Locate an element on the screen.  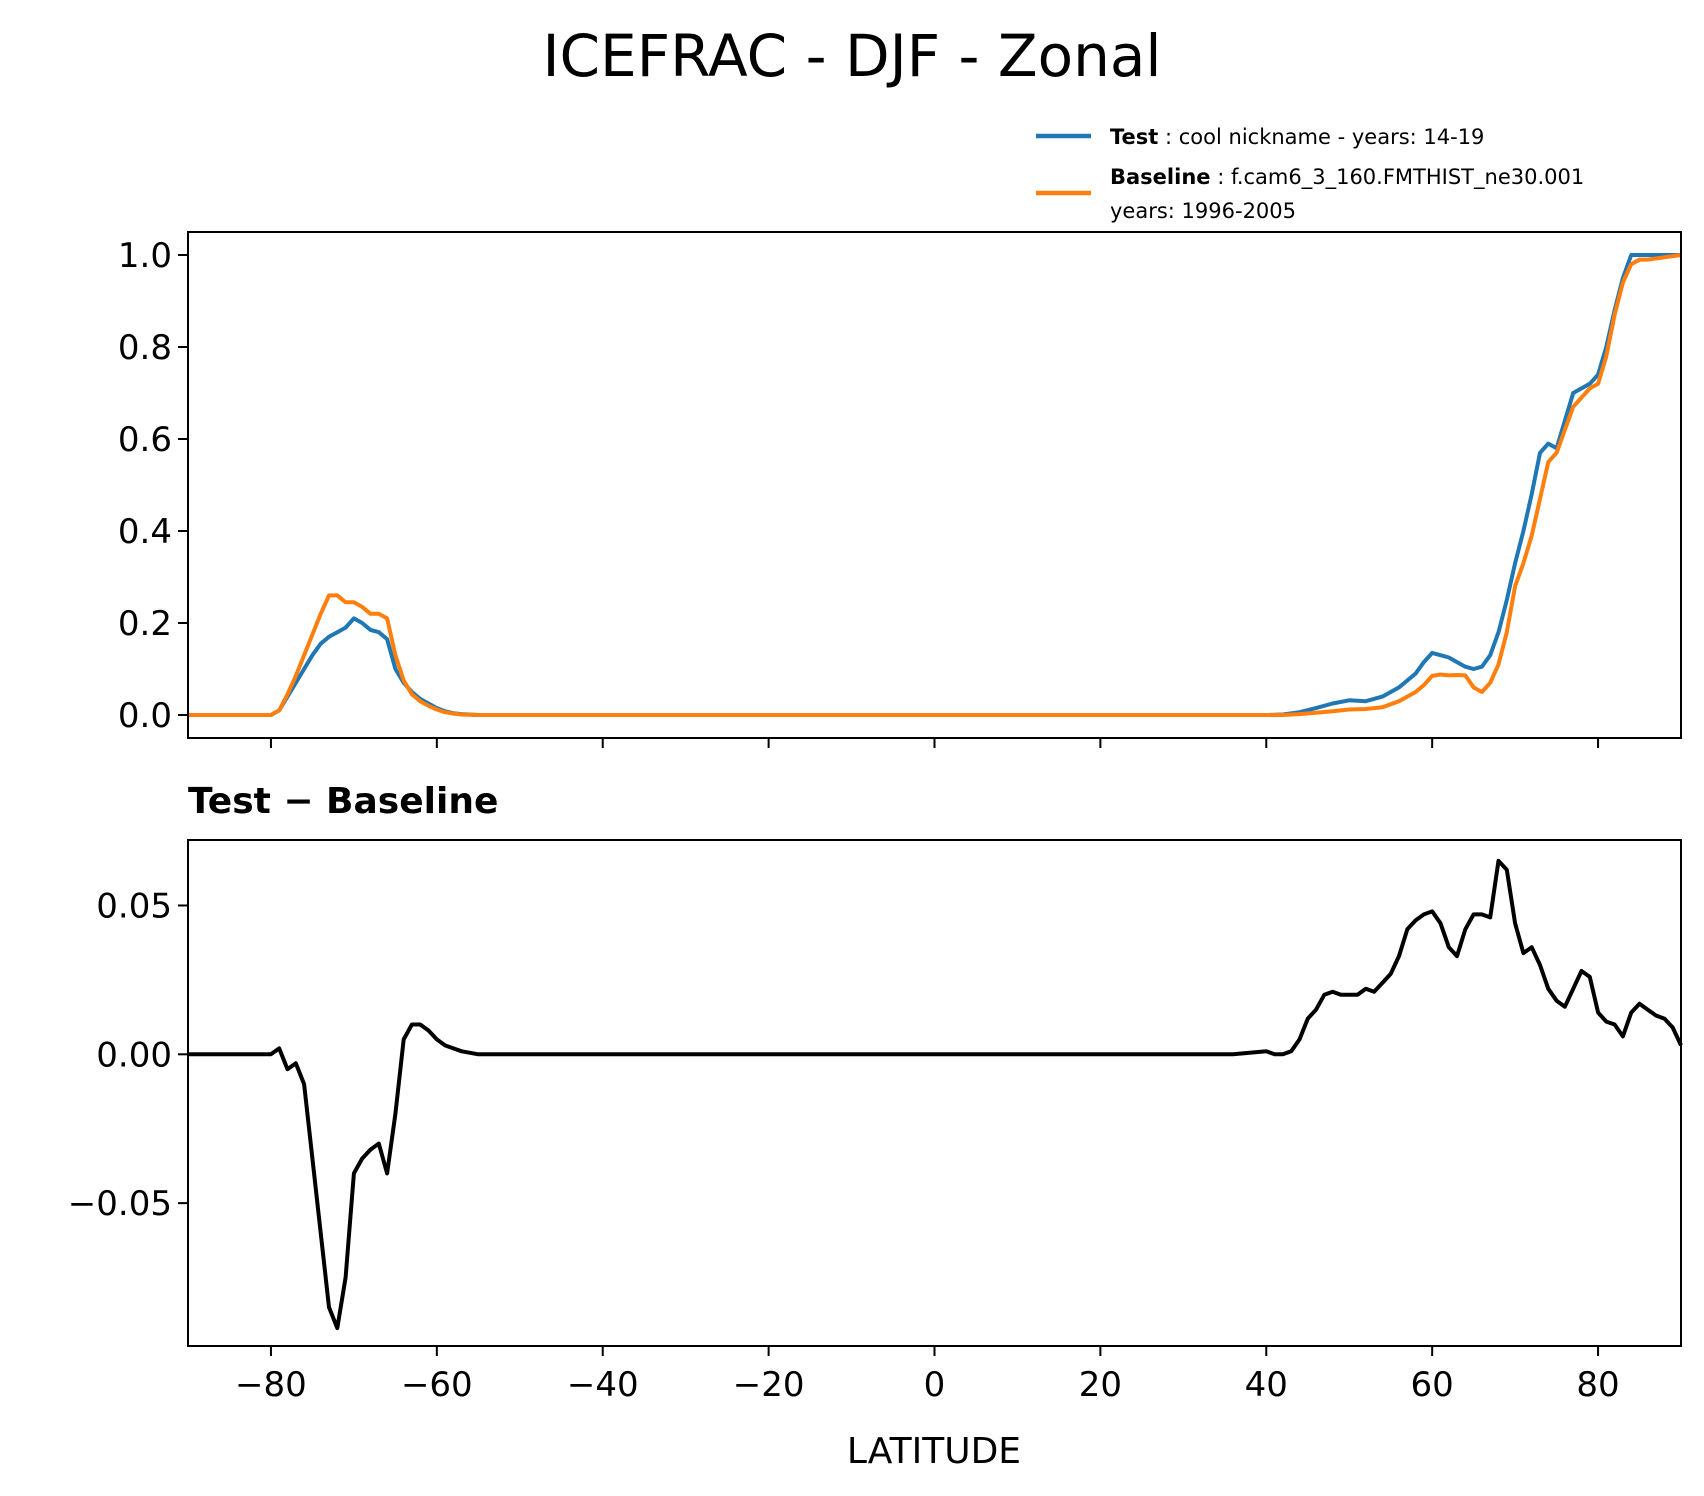
x-tick-label: 20 is located at coordinates (1100, 1385).